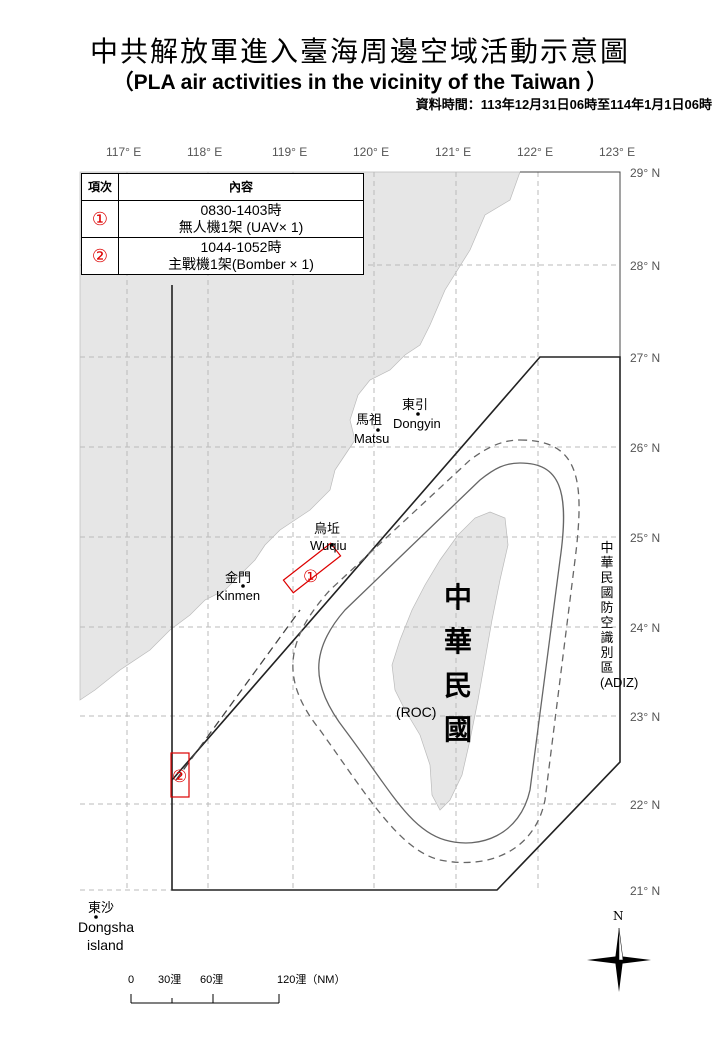  I want to click on wuqiu-en: Wuqiu, so click(328, 545).